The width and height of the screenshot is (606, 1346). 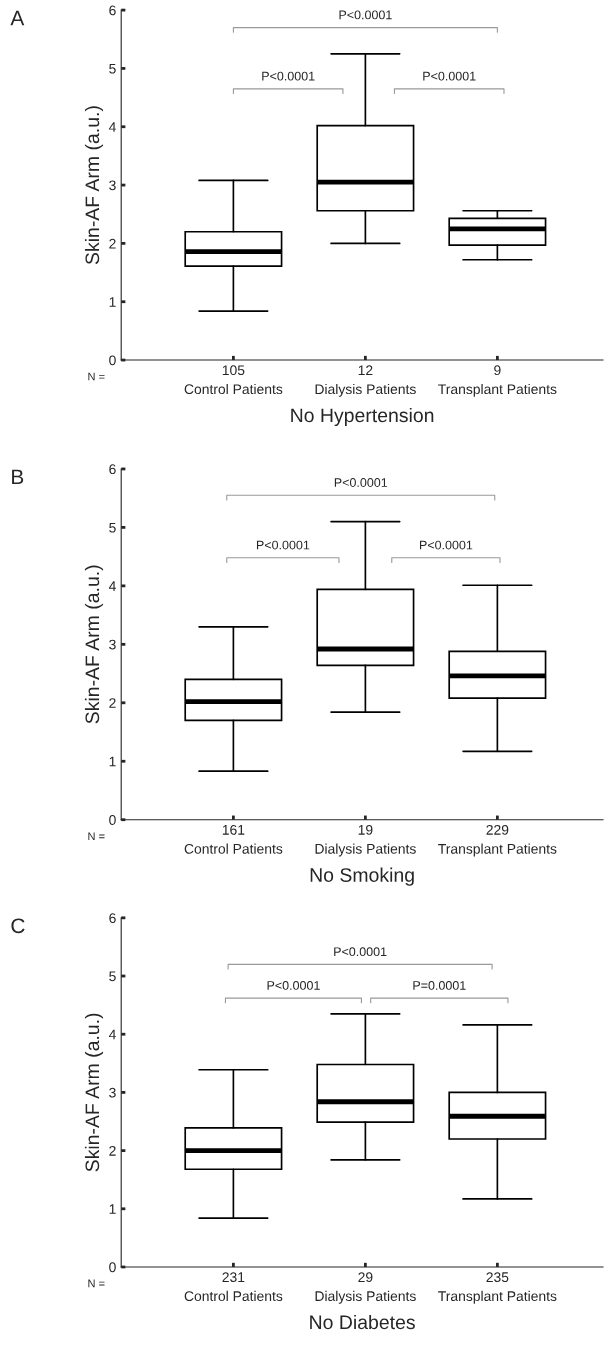 What do you see at coordinates (362, 1322) in the screenshot?
I see `x-axis-title: No Diabetes` at bounding box center [362, 1322].